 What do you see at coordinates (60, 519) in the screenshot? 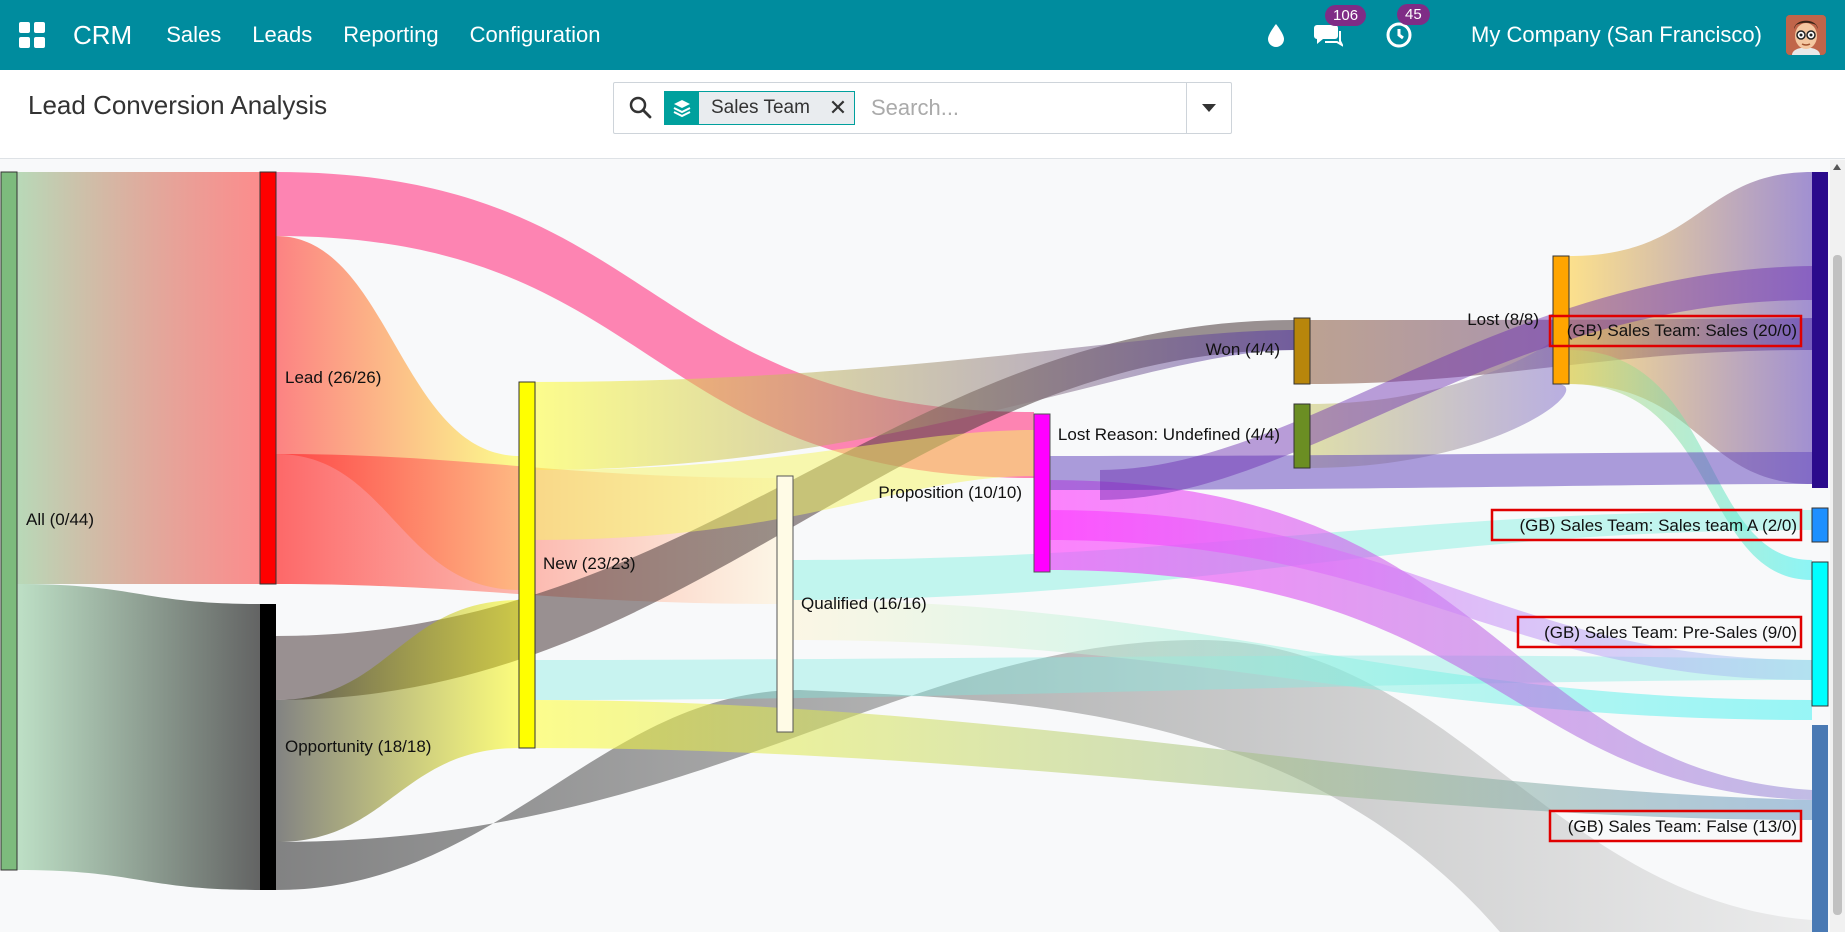
I see `label-all: All (0/44)` at bounding box center [60, 519].